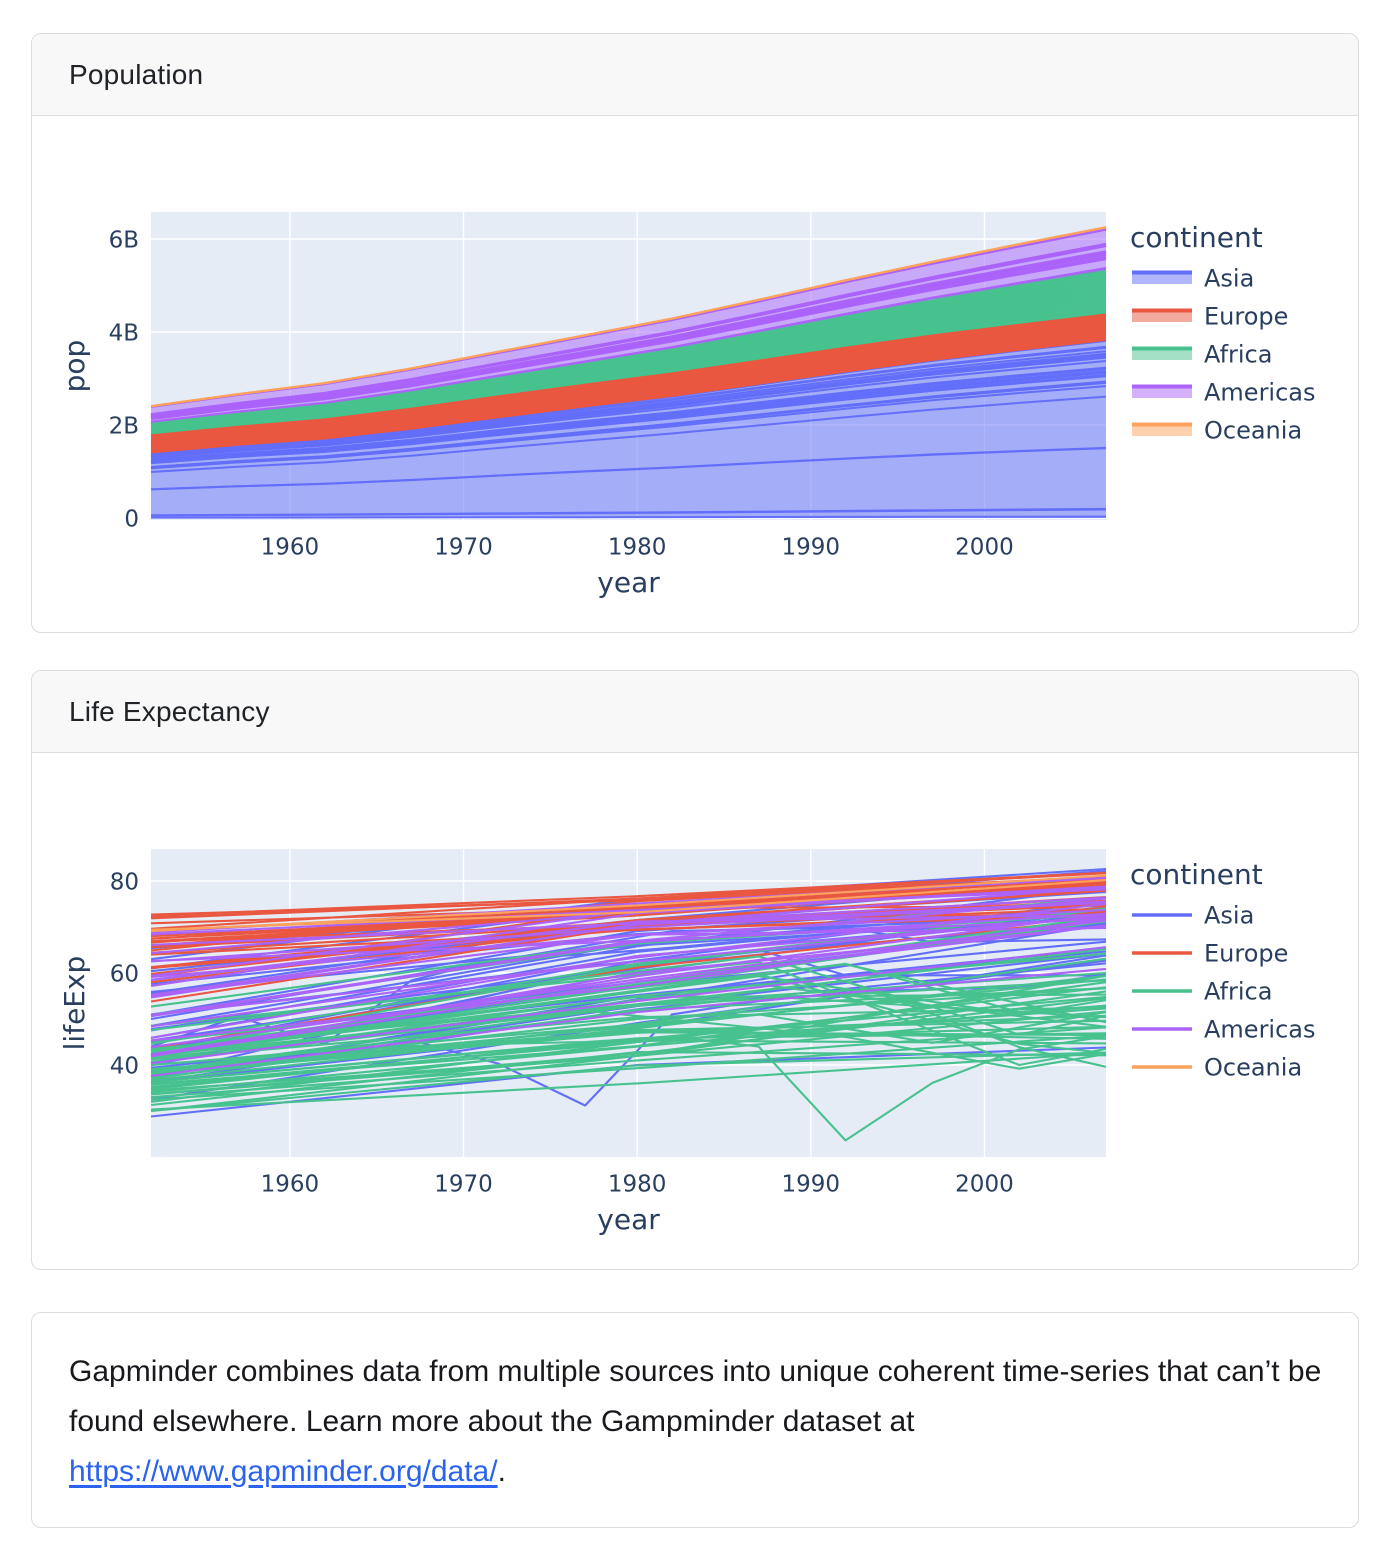  Describe the element at coordinates (124, 974) in the screenshot. I see `y-tick-label: 60` at that location.